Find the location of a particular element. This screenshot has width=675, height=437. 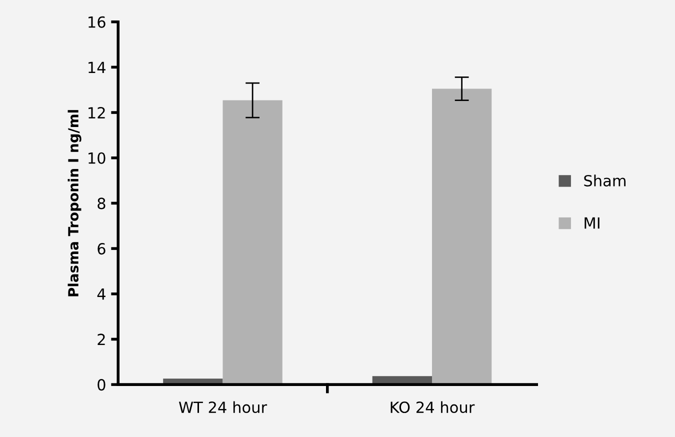

x-tick-label: WT 24 hour is located at coordinates (223, 407).